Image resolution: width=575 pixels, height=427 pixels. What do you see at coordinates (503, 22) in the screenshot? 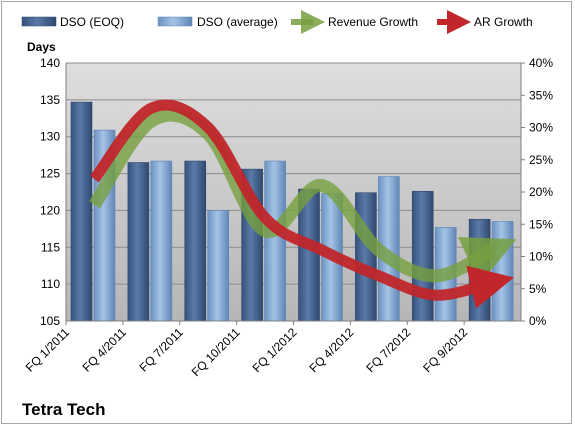
I see `legend-label-ar-growth: AR Growth` at bounding box center [503, 22].